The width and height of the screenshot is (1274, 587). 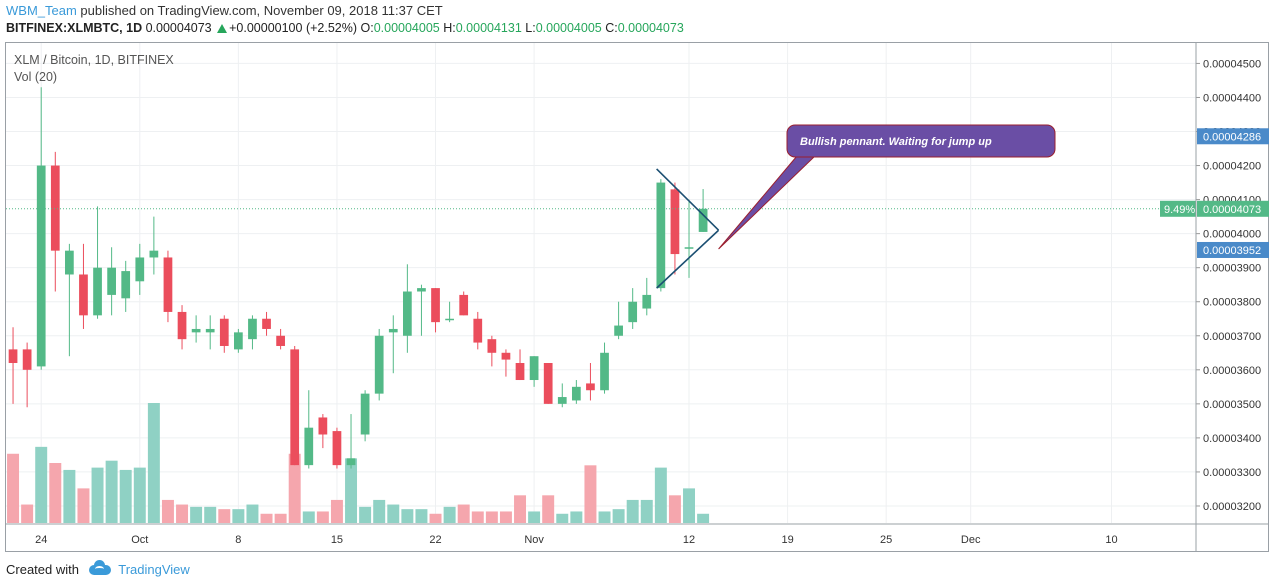 I want to click on high-marker-label-bg, so click(x=1233, y=136).